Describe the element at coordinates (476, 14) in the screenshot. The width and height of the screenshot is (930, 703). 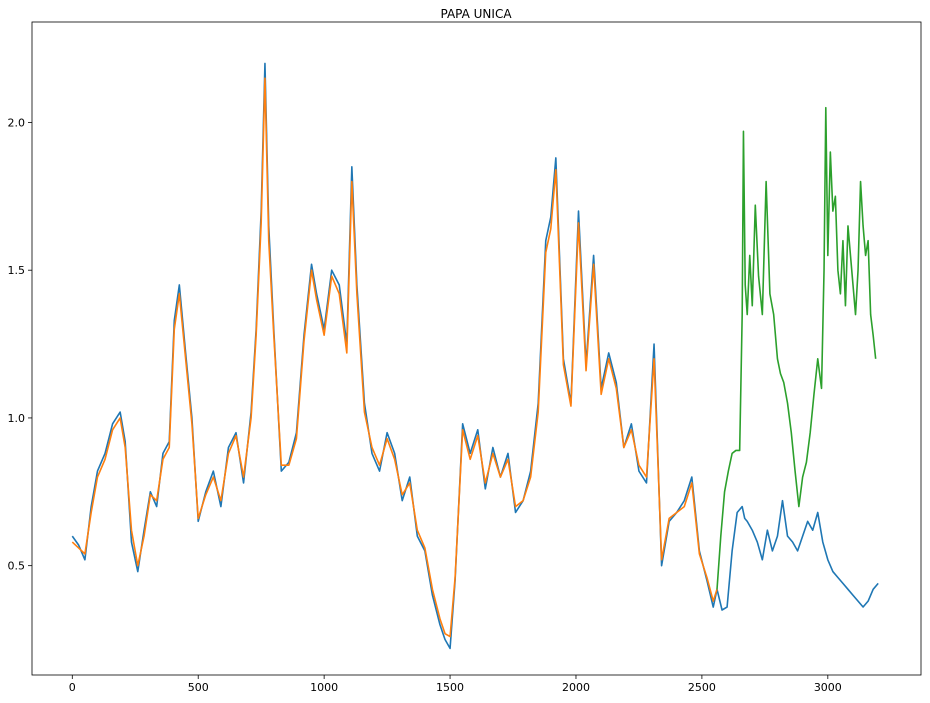
I see `chart-title: PAPA UNICA` at that location.